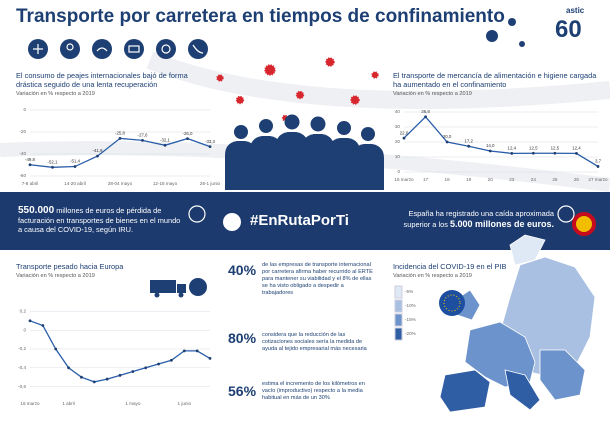  I want to click on icon-glyphs, so click(118, 48).